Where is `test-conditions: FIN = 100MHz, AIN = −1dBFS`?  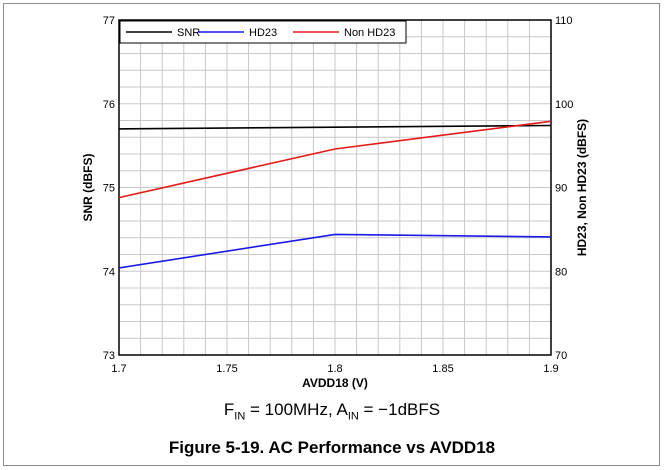 test-conditions: FIN = 100MHz, AIN = −1dBFS is located at coordinates (332, 411).